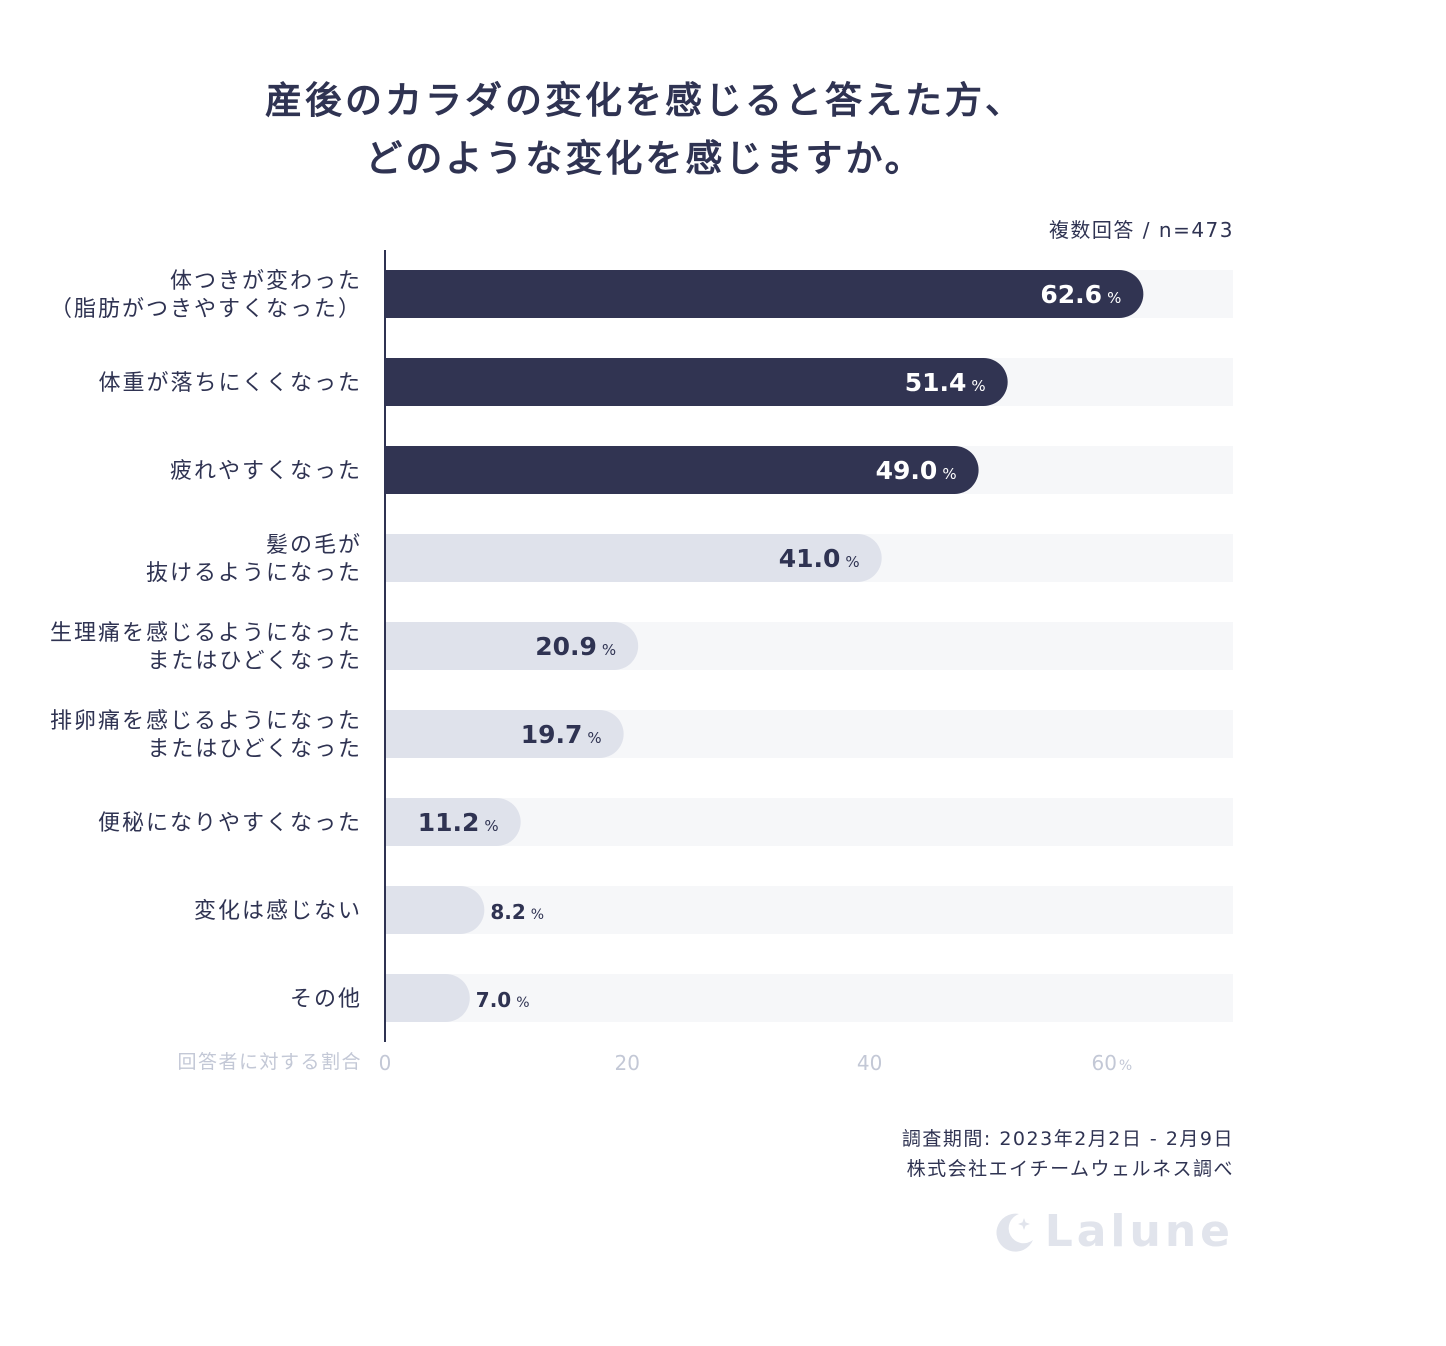 The width and height of the screenshot is (1446, 1346). Describe the element at coordinates (1141, 230) in the screenshot. I see `sample-note: 複数回答 / n=473` at that location.